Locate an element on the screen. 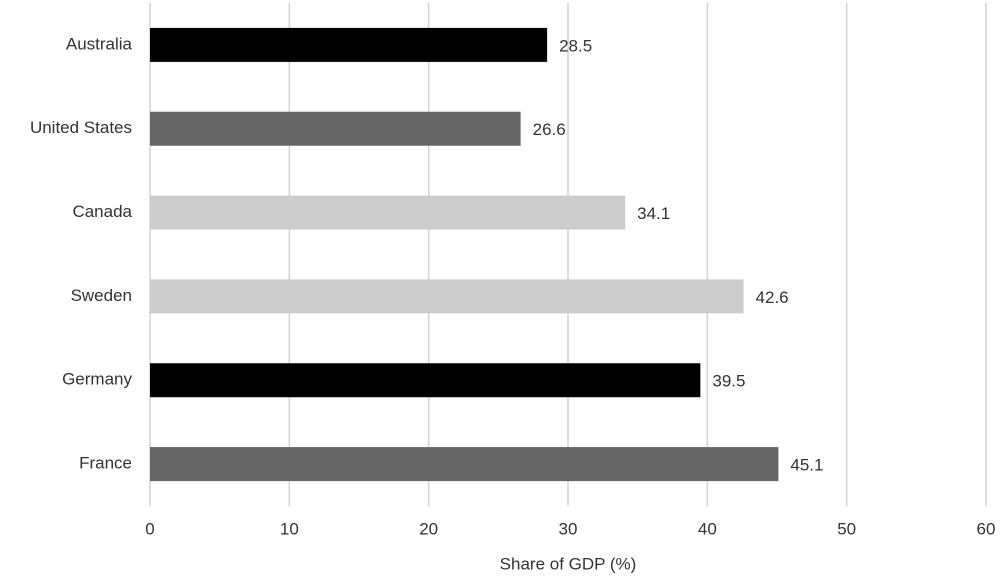 This screenshot has height=581, width=1000. value-label: 45.1 is located at coordinates (806, 465).